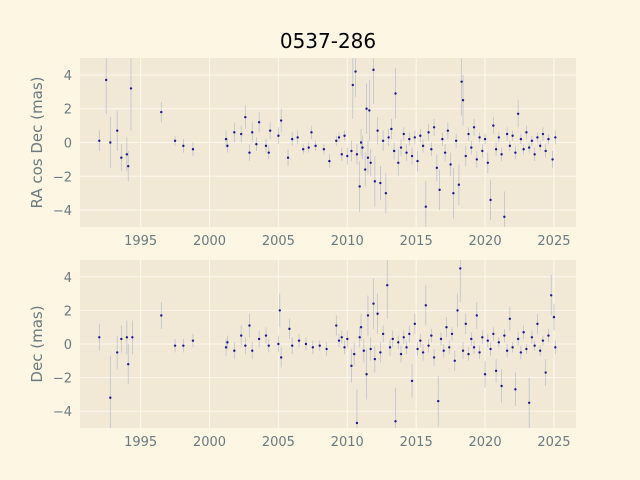  I want to click on x-tick-label: 2010, so click(347, 442).